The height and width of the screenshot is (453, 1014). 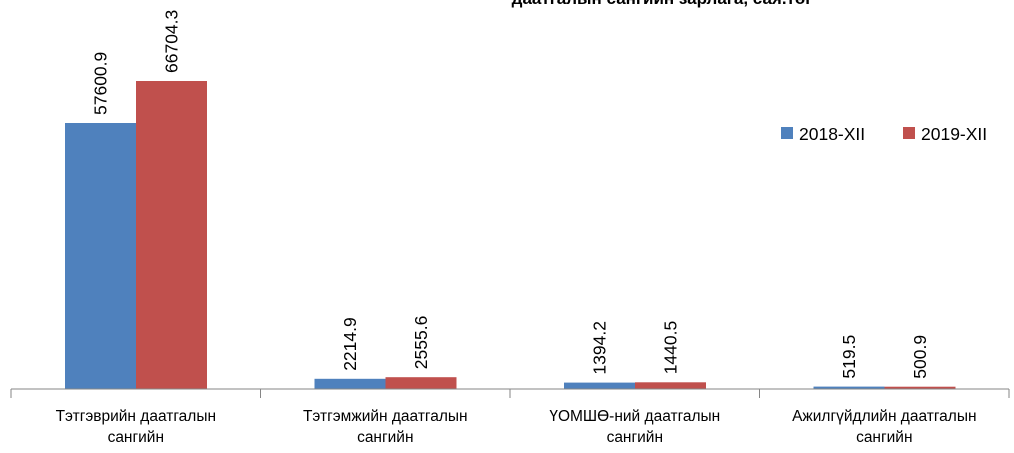 I want to click on legend-label: 2018-XII, so click(x=832, y=134).